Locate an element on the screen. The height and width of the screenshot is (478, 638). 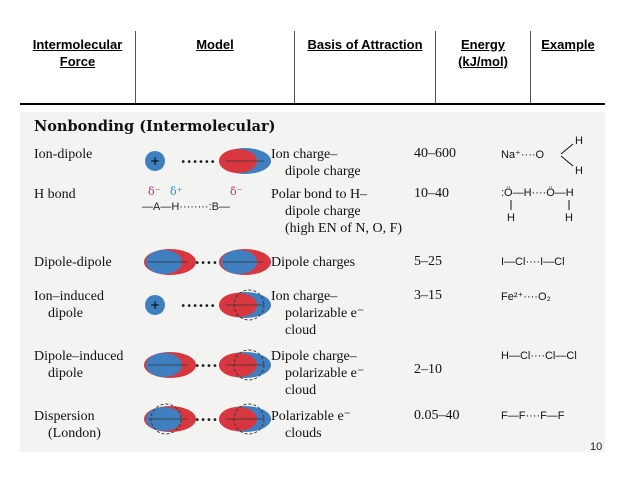
header-model: Model is located at coordinates (215, 44).